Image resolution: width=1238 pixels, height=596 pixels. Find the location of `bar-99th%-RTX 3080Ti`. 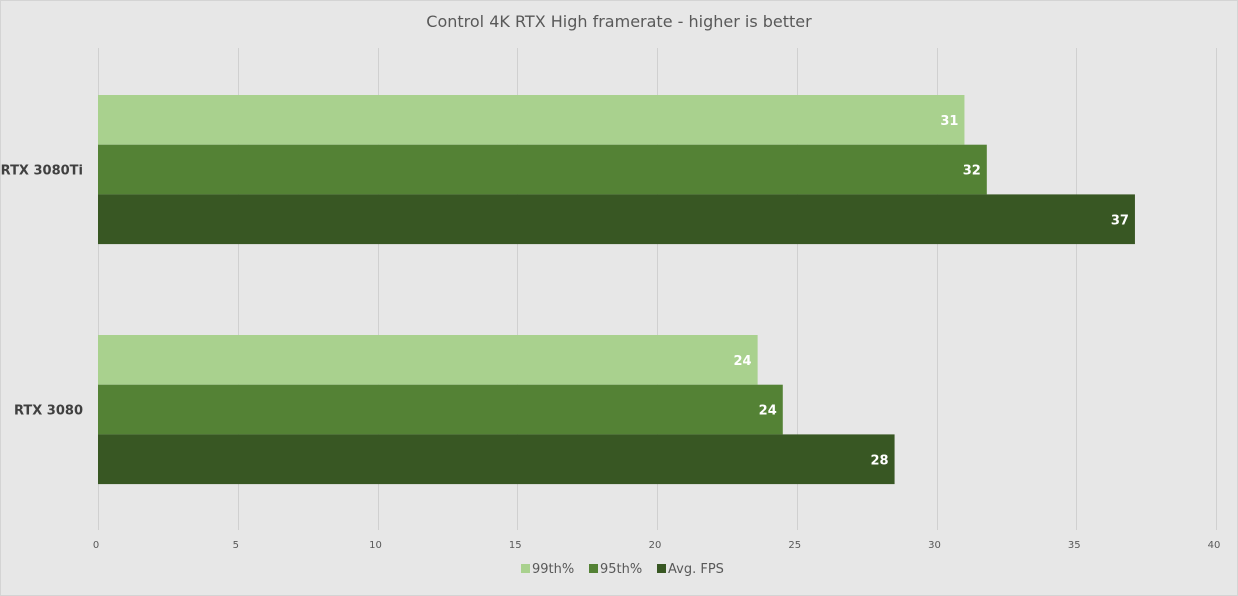

bar-99th%-RTX 3080Ti is located at coordinates (531, 120).